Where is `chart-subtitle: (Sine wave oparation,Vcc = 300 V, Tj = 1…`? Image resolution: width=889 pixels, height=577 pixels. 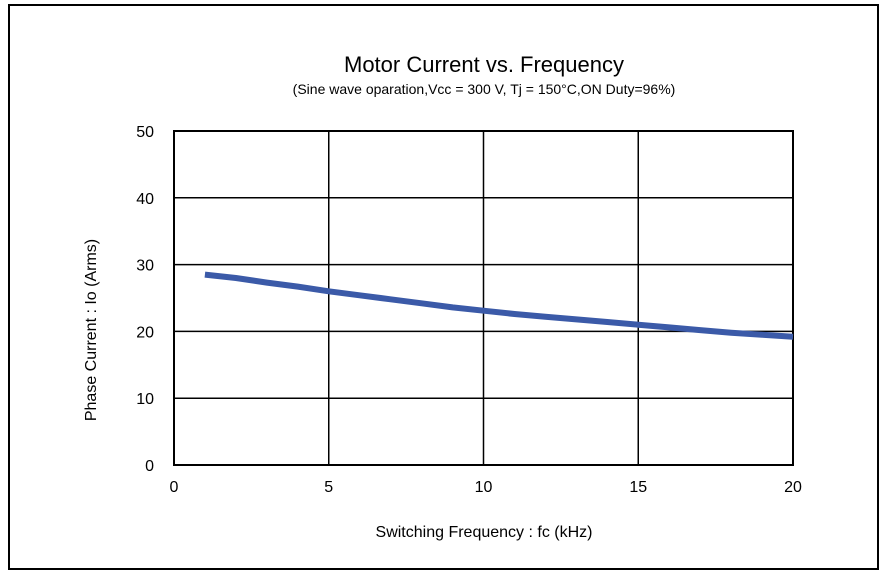
chart-subtitle: (Sine wave oparation,Vcc = 300 V, Tj = 1… is located at coordinates (484, 89).